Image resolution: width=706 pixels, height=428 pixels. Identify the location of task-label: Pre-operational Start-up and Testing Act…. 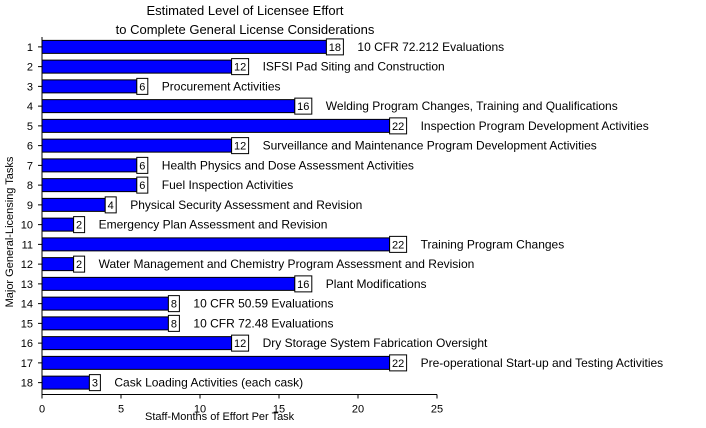
(542, 363).